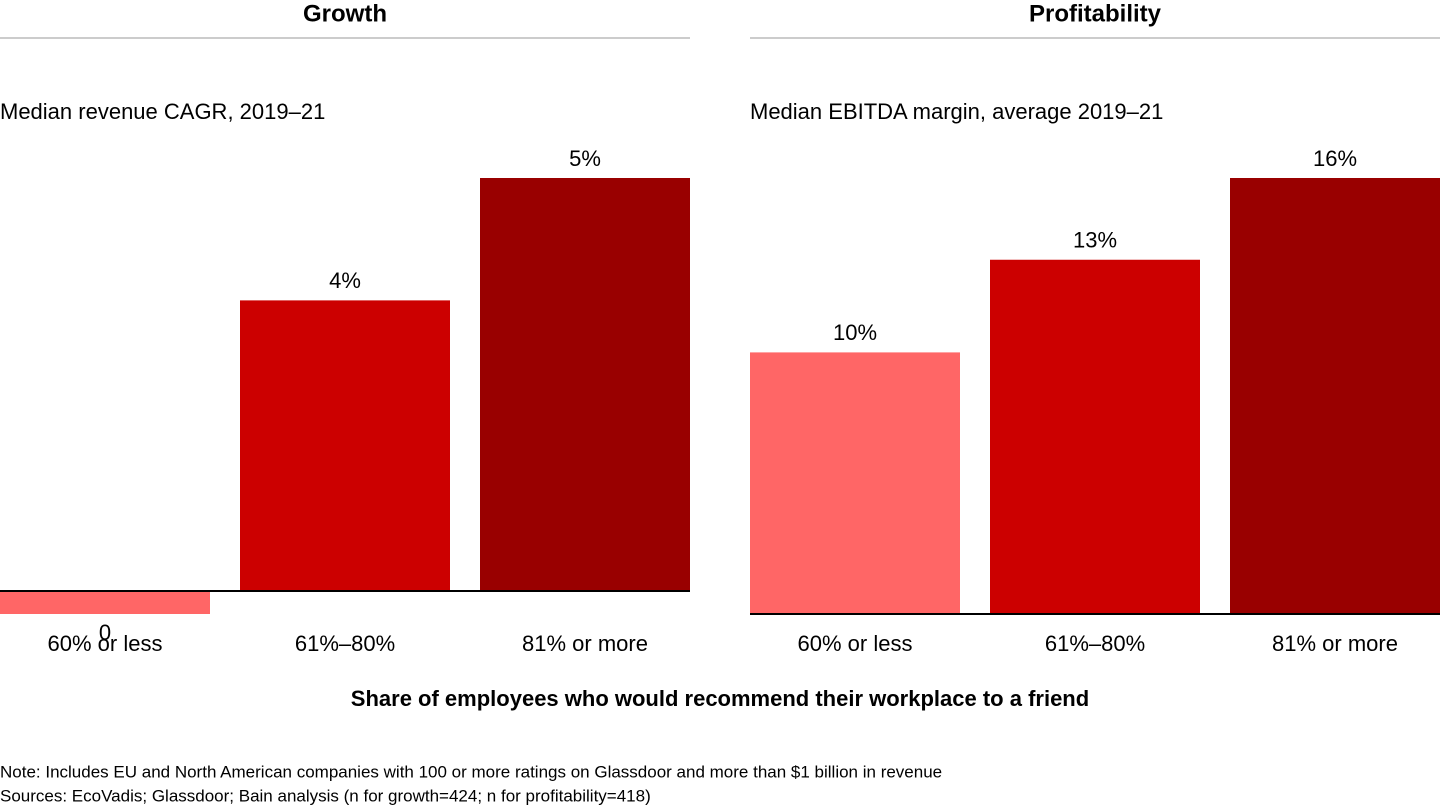 This screenshot has width=1440, height=810. What do you see at coordinates (956, 111) in the screenshot?
I see `subtitle: Median EBITDA margin, average 2019–21` at bounding box center [956, 111].